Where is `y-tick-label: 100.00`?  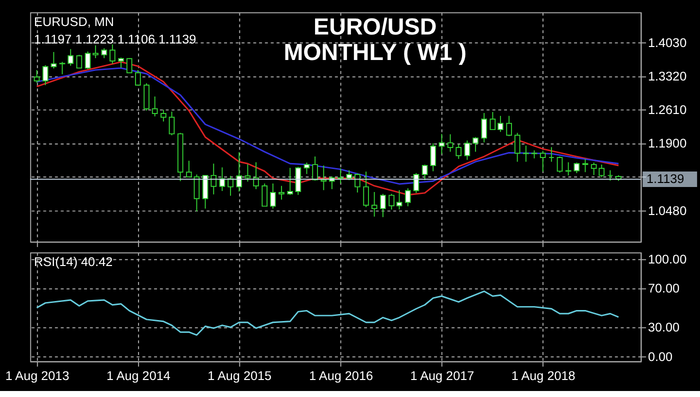
y-tick-label: 100.00 is located at coordinates (667, 259).